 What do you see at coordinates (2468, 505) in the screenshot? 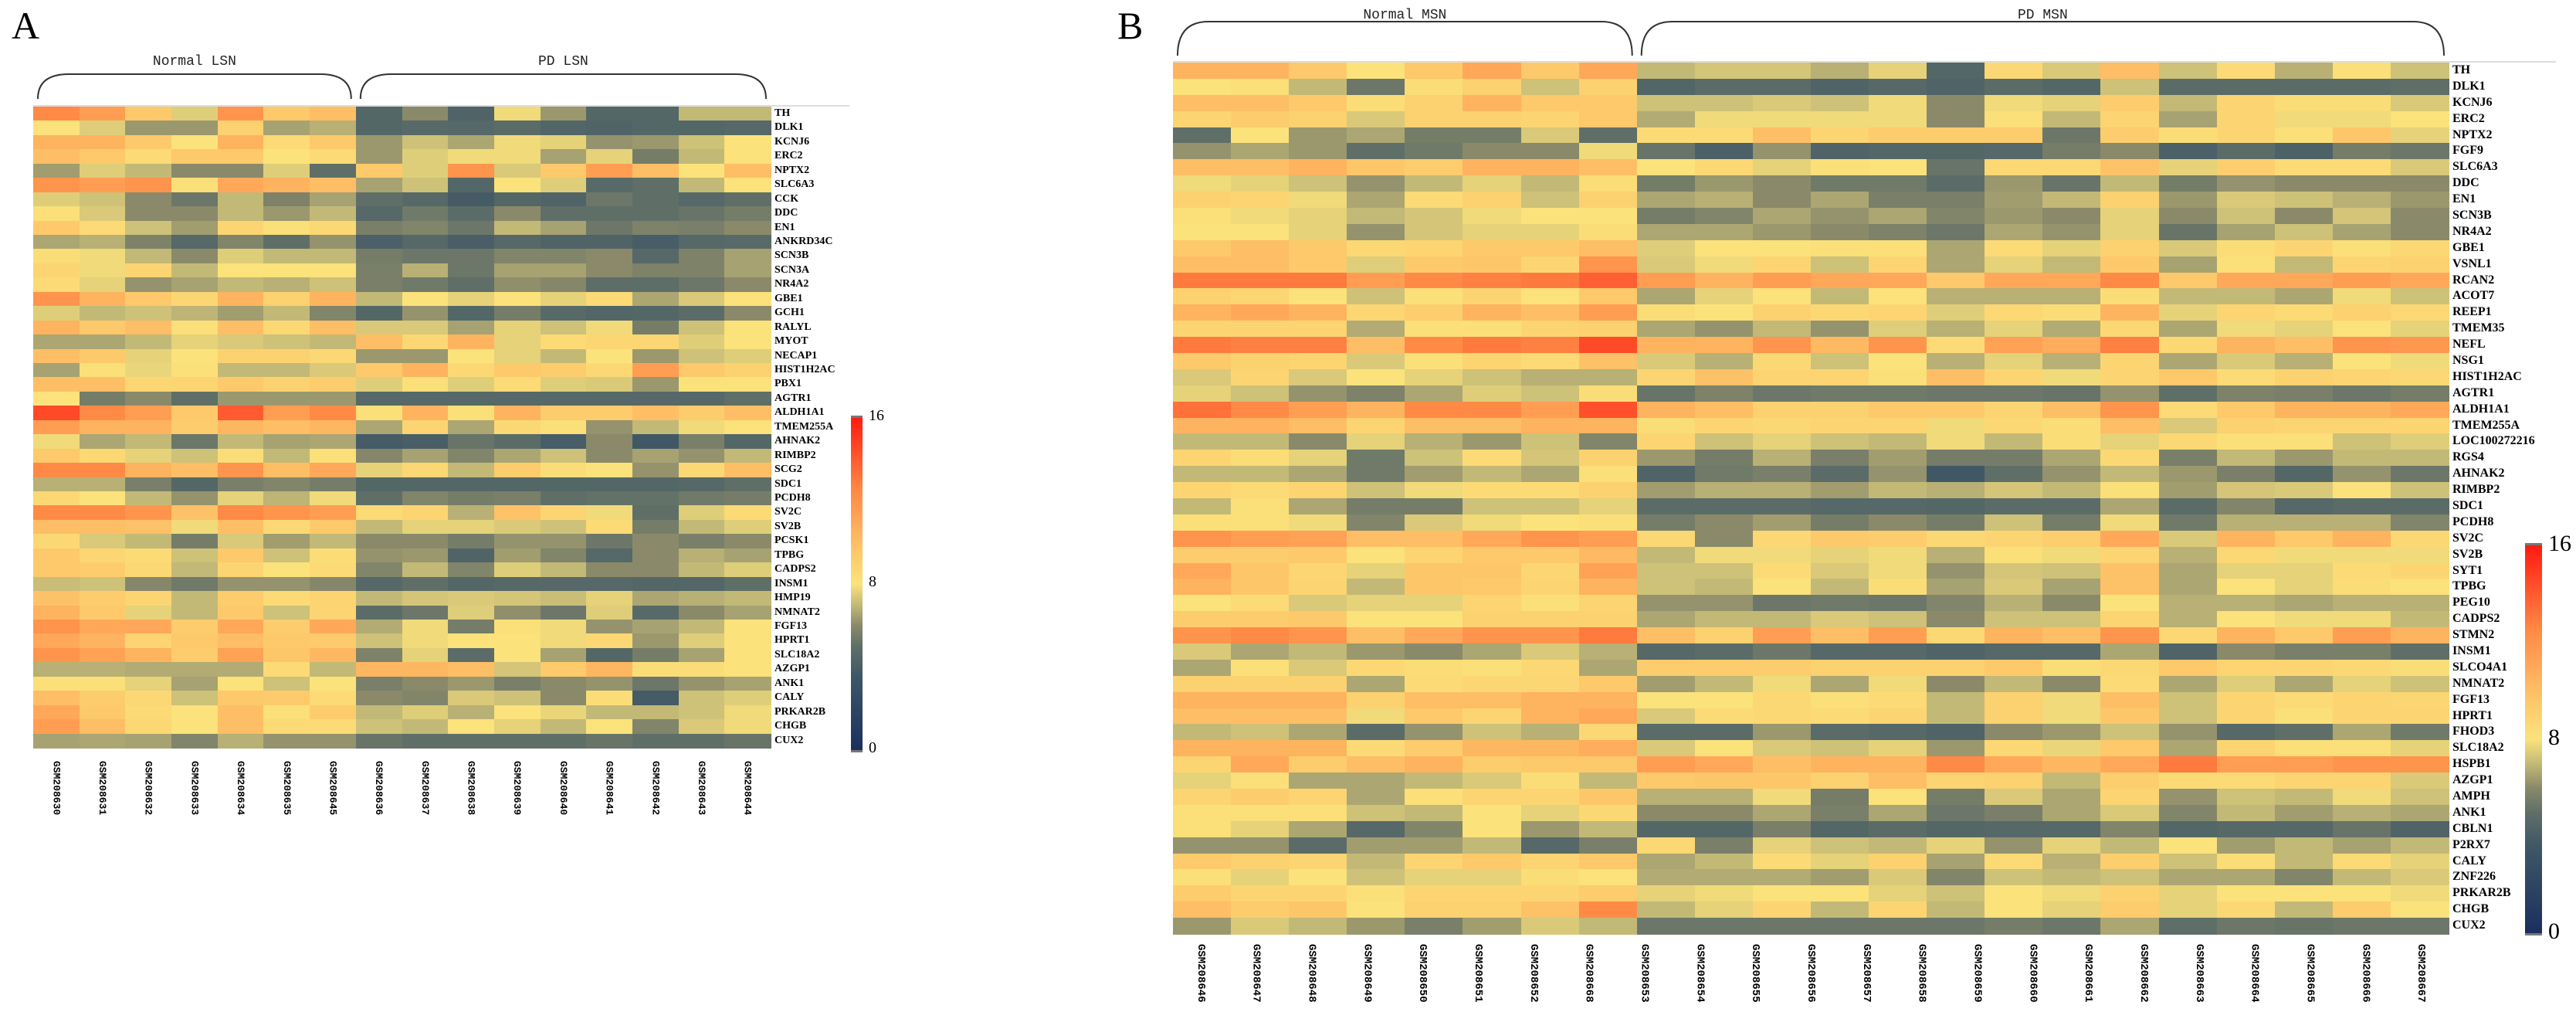
I see `gene-label: SDC1` at bounding box center [2468, 505].